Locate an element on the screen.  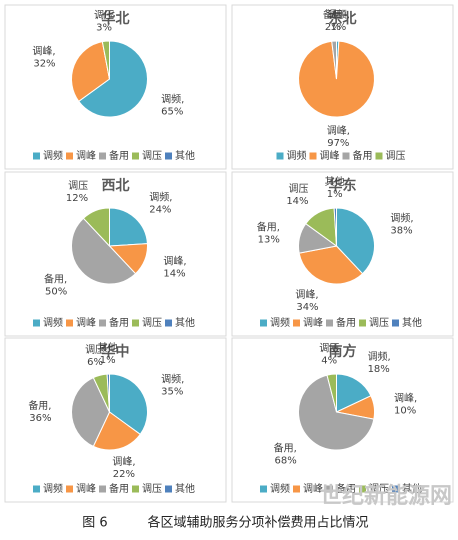
chart-title: 西北 is located at coordinates (116, 186).